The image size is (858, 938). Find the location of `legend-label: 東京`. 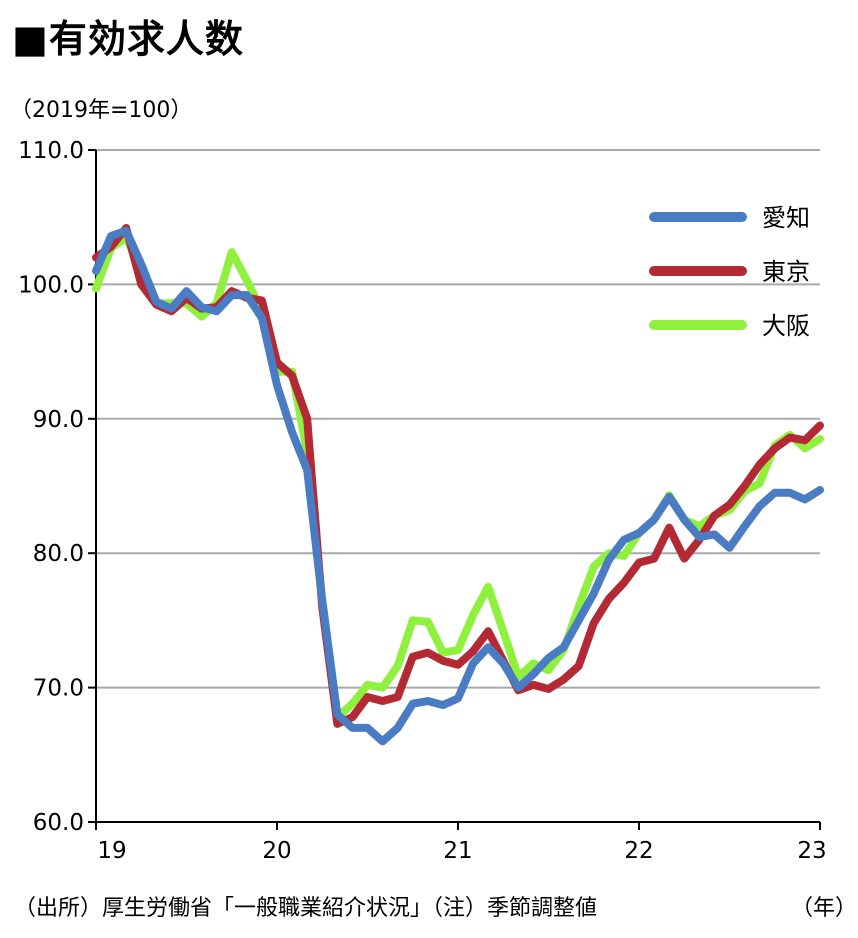

legend-label: 東京 is located at coordinates (786, 272).